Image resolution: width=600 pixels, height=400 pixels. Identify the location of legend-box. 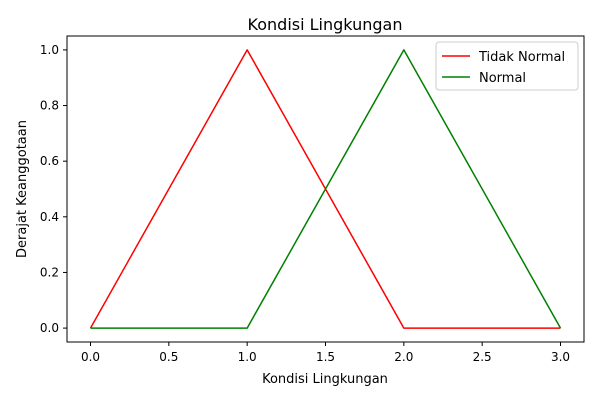
(507, 66).